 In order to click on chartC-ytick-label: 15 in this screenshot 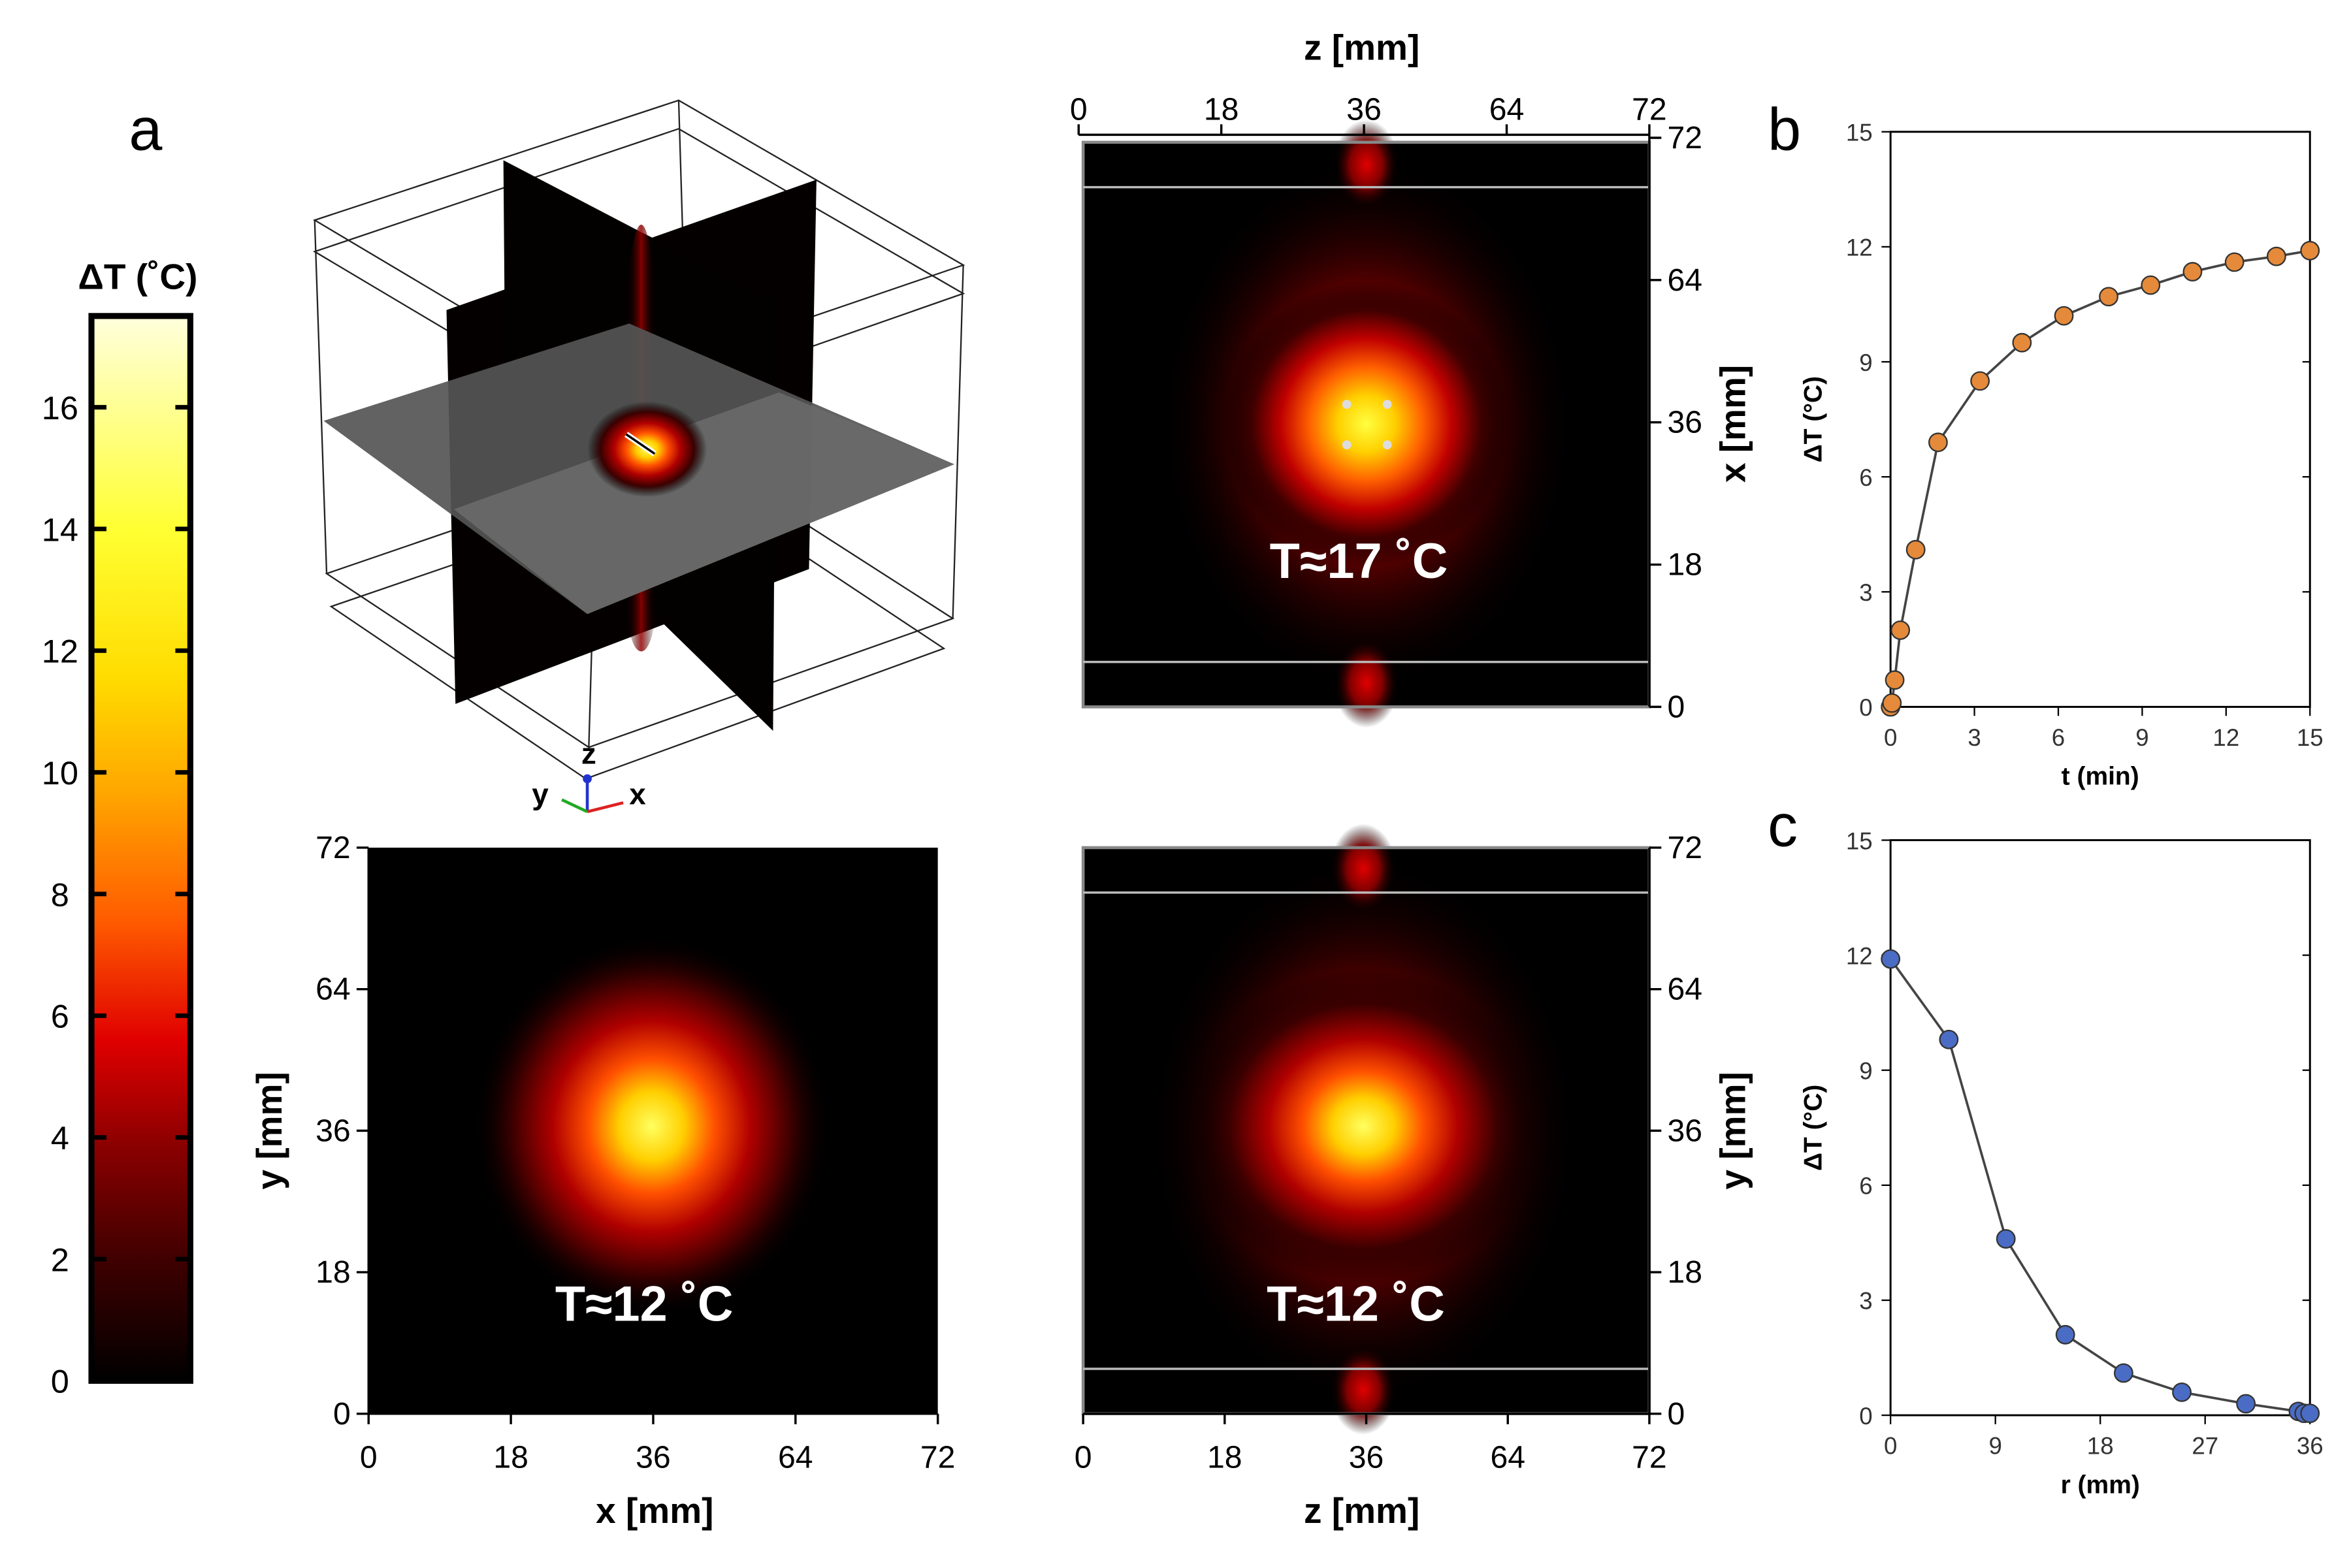, I will do `click(1859, 840)`.